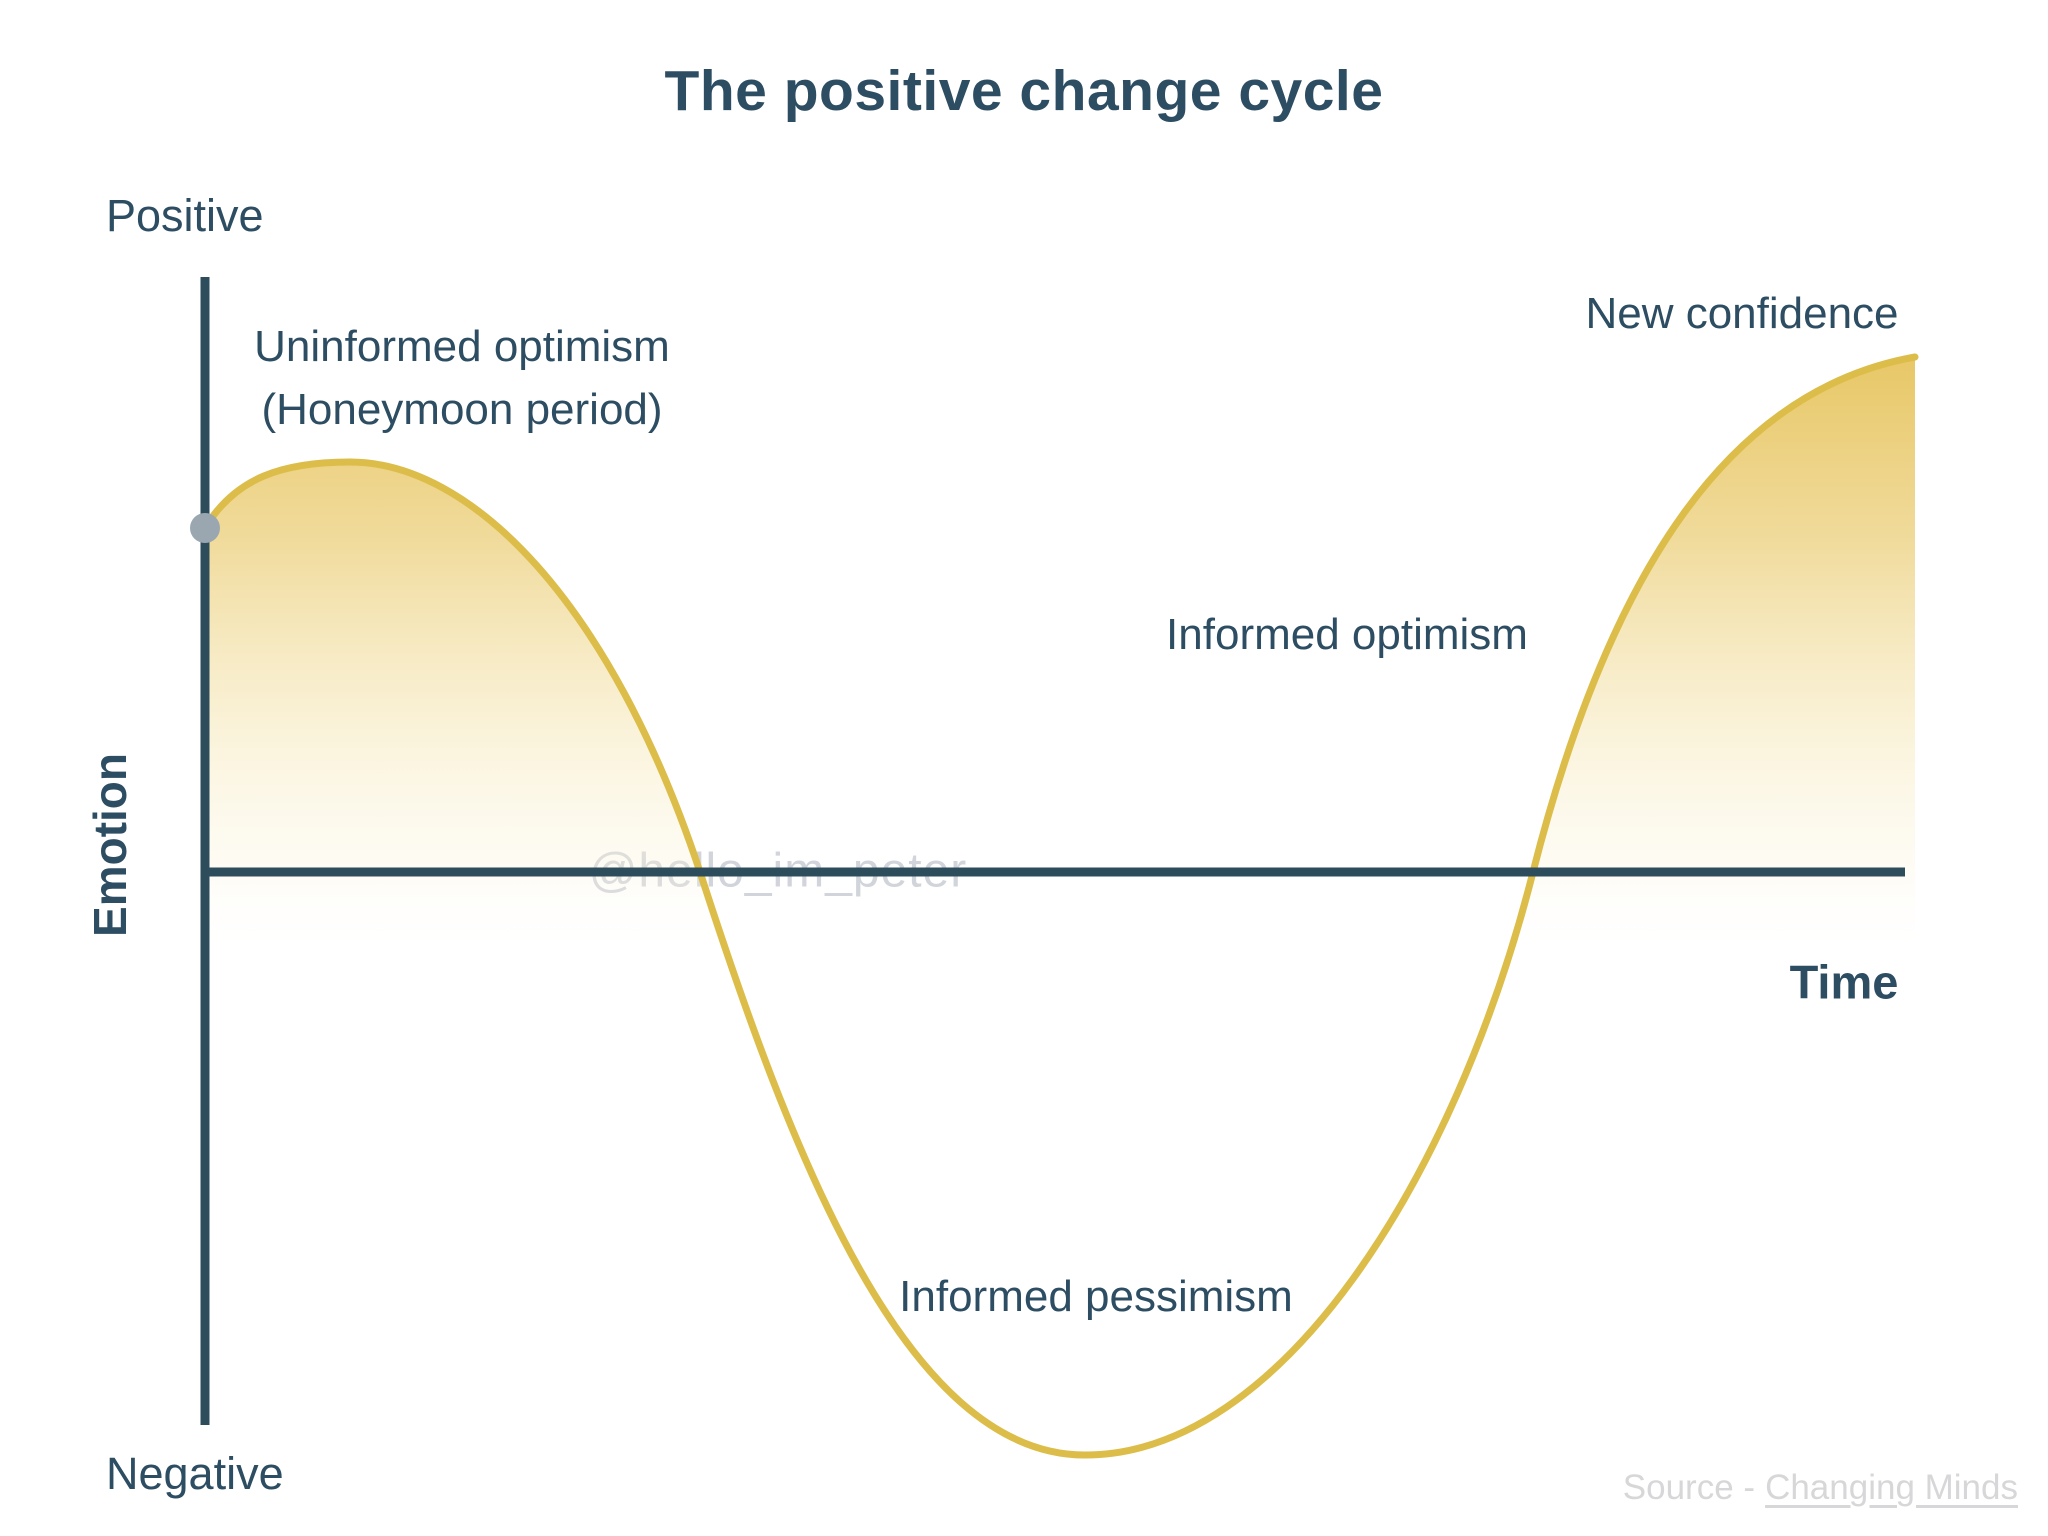  Describe the element at coordinates (1742, 313) in the screenshot. I see `phase-label-new-confidence: New confidence` at that location.